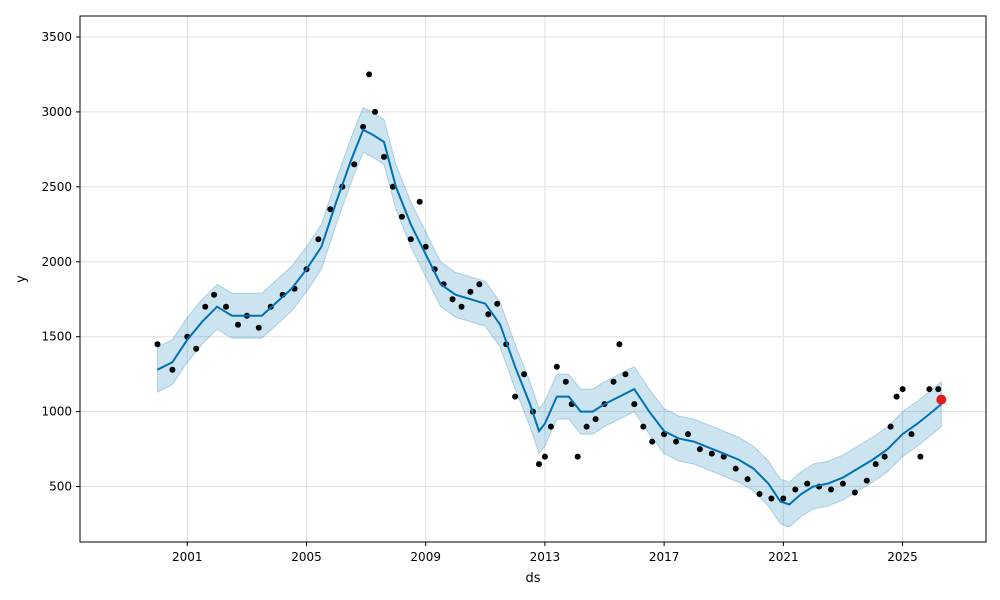  What do you see at coordinates (532, 578) in the screenshot?
I see `x-axis-label: ds` at bounding box center [532, 578].